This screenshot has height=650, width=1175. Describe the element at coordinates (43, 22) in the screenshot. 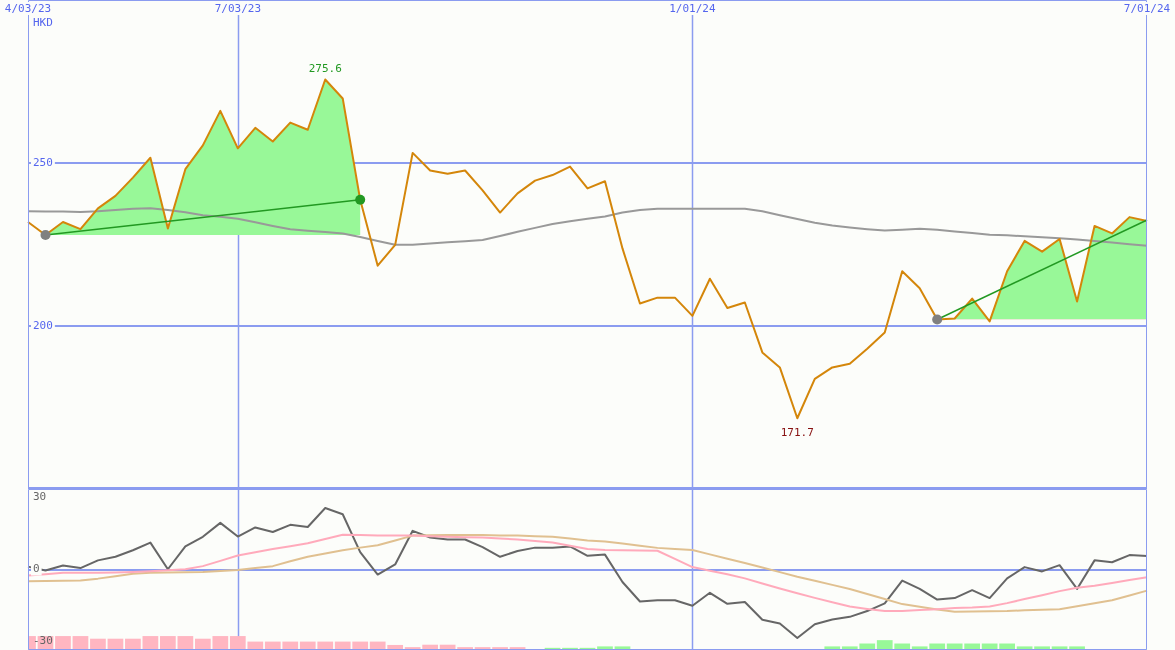

I see `y-axis-title: HKD` at that location.